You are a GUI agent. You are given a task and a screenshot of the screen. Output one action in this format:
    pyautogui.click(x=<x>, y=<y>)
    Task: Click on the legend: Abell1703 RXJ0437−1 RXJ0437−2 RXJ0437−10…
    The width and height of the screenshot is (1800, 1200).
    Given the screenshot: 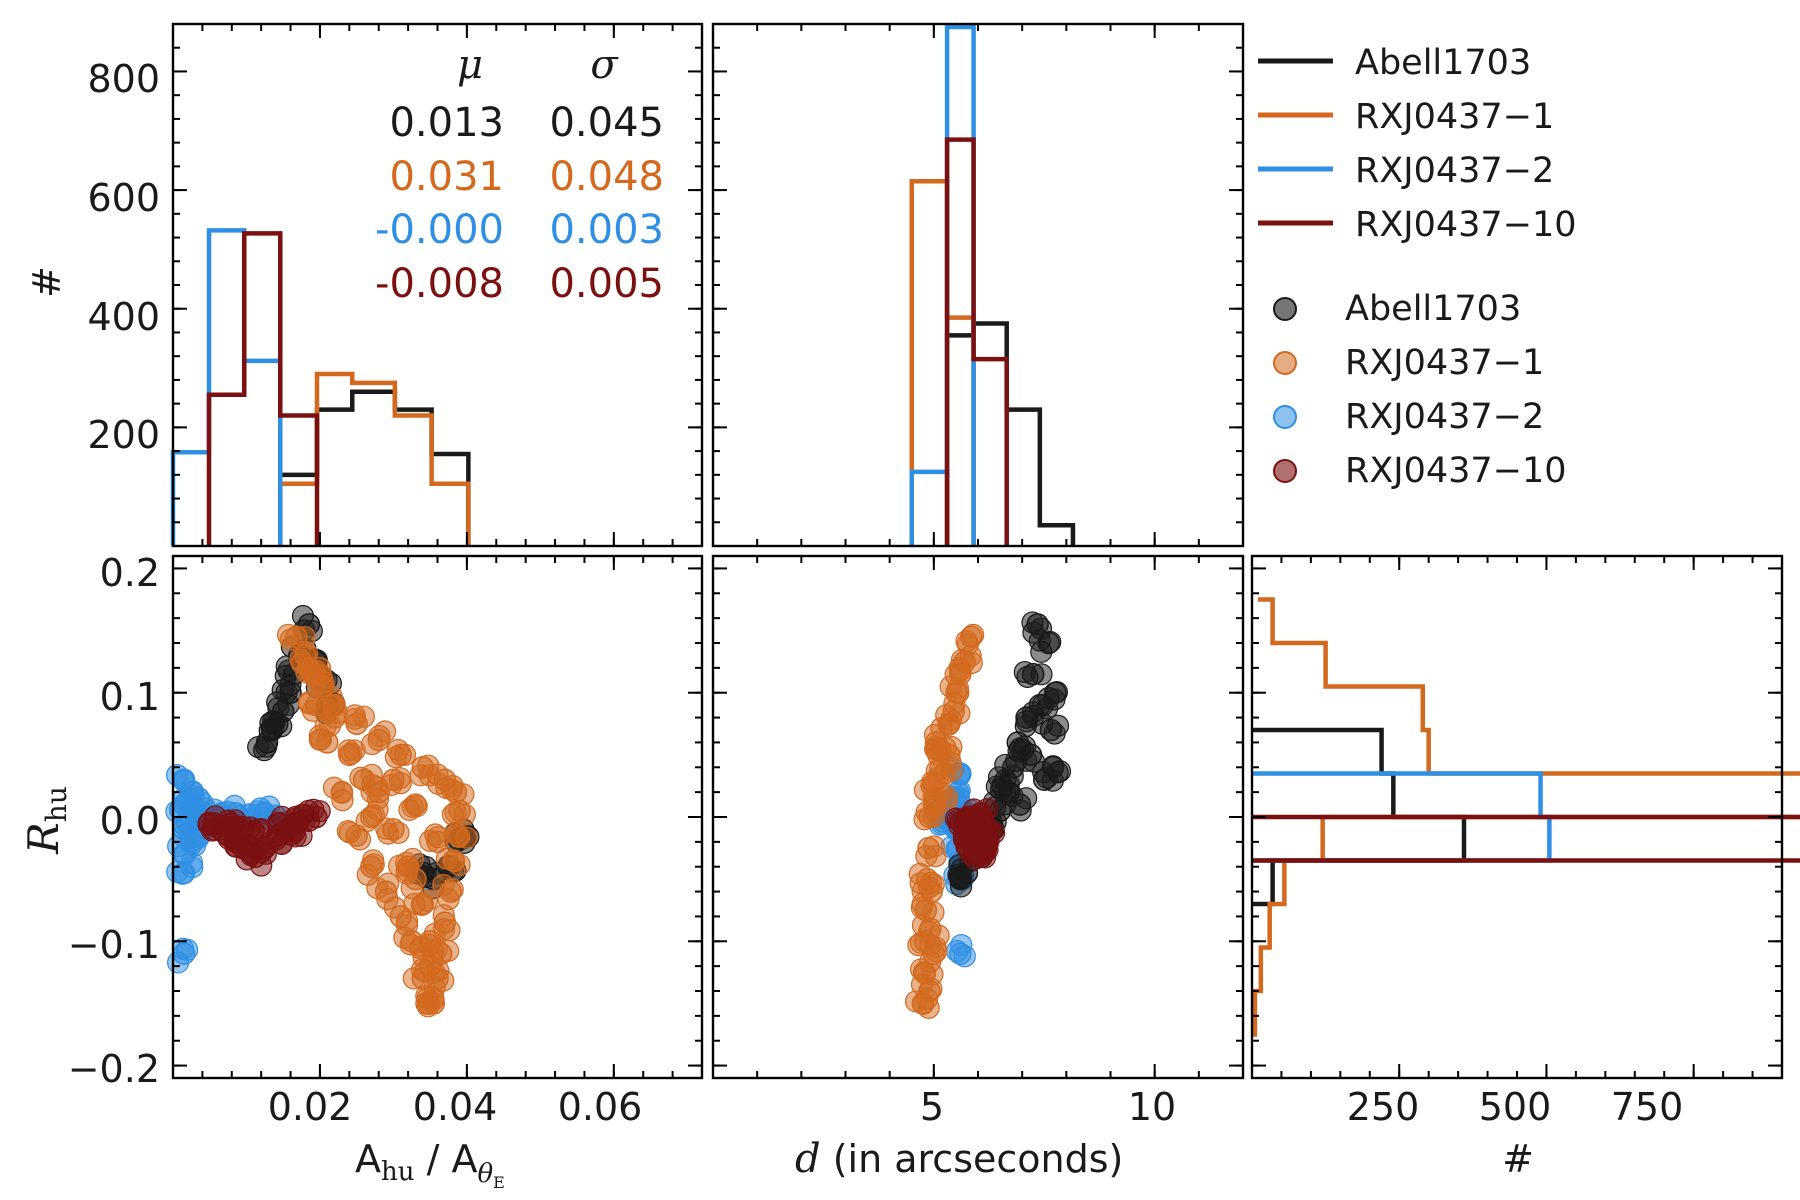 What is the action you would take?
    pyautogui.click(x=1417, y=267)
    